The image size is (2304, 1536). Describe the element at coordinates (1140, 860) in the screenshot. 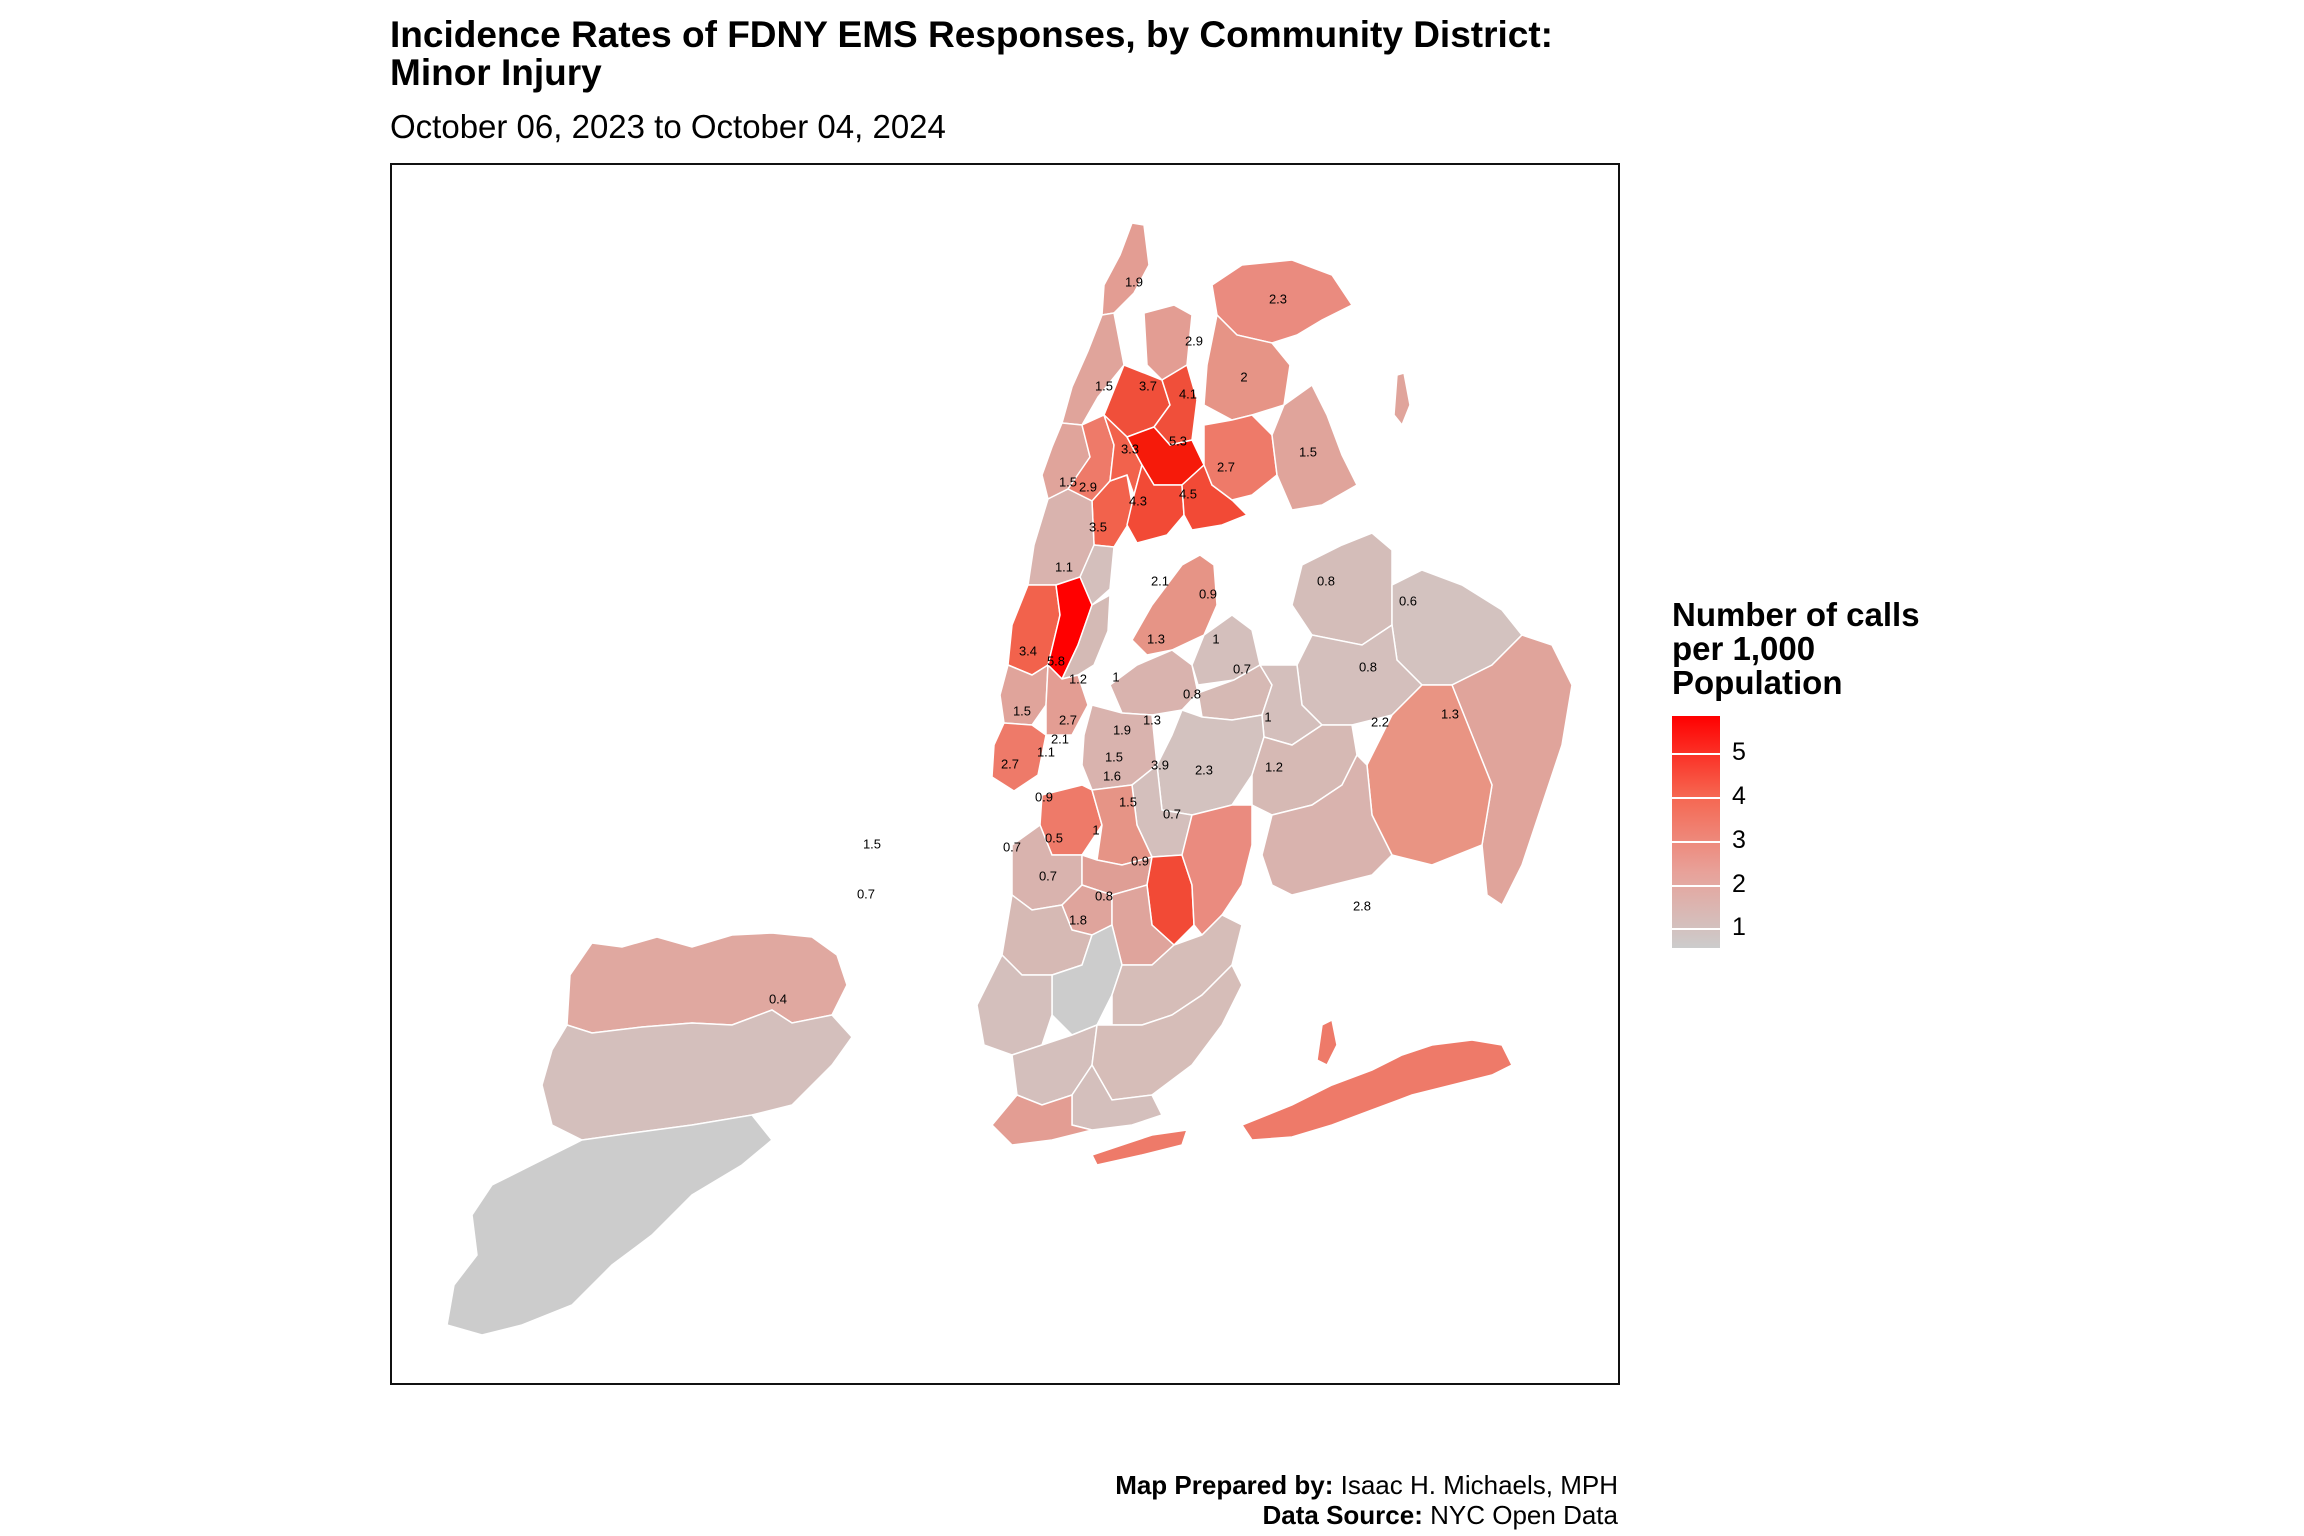

I see `label-bk-18: 0.9` at that location.